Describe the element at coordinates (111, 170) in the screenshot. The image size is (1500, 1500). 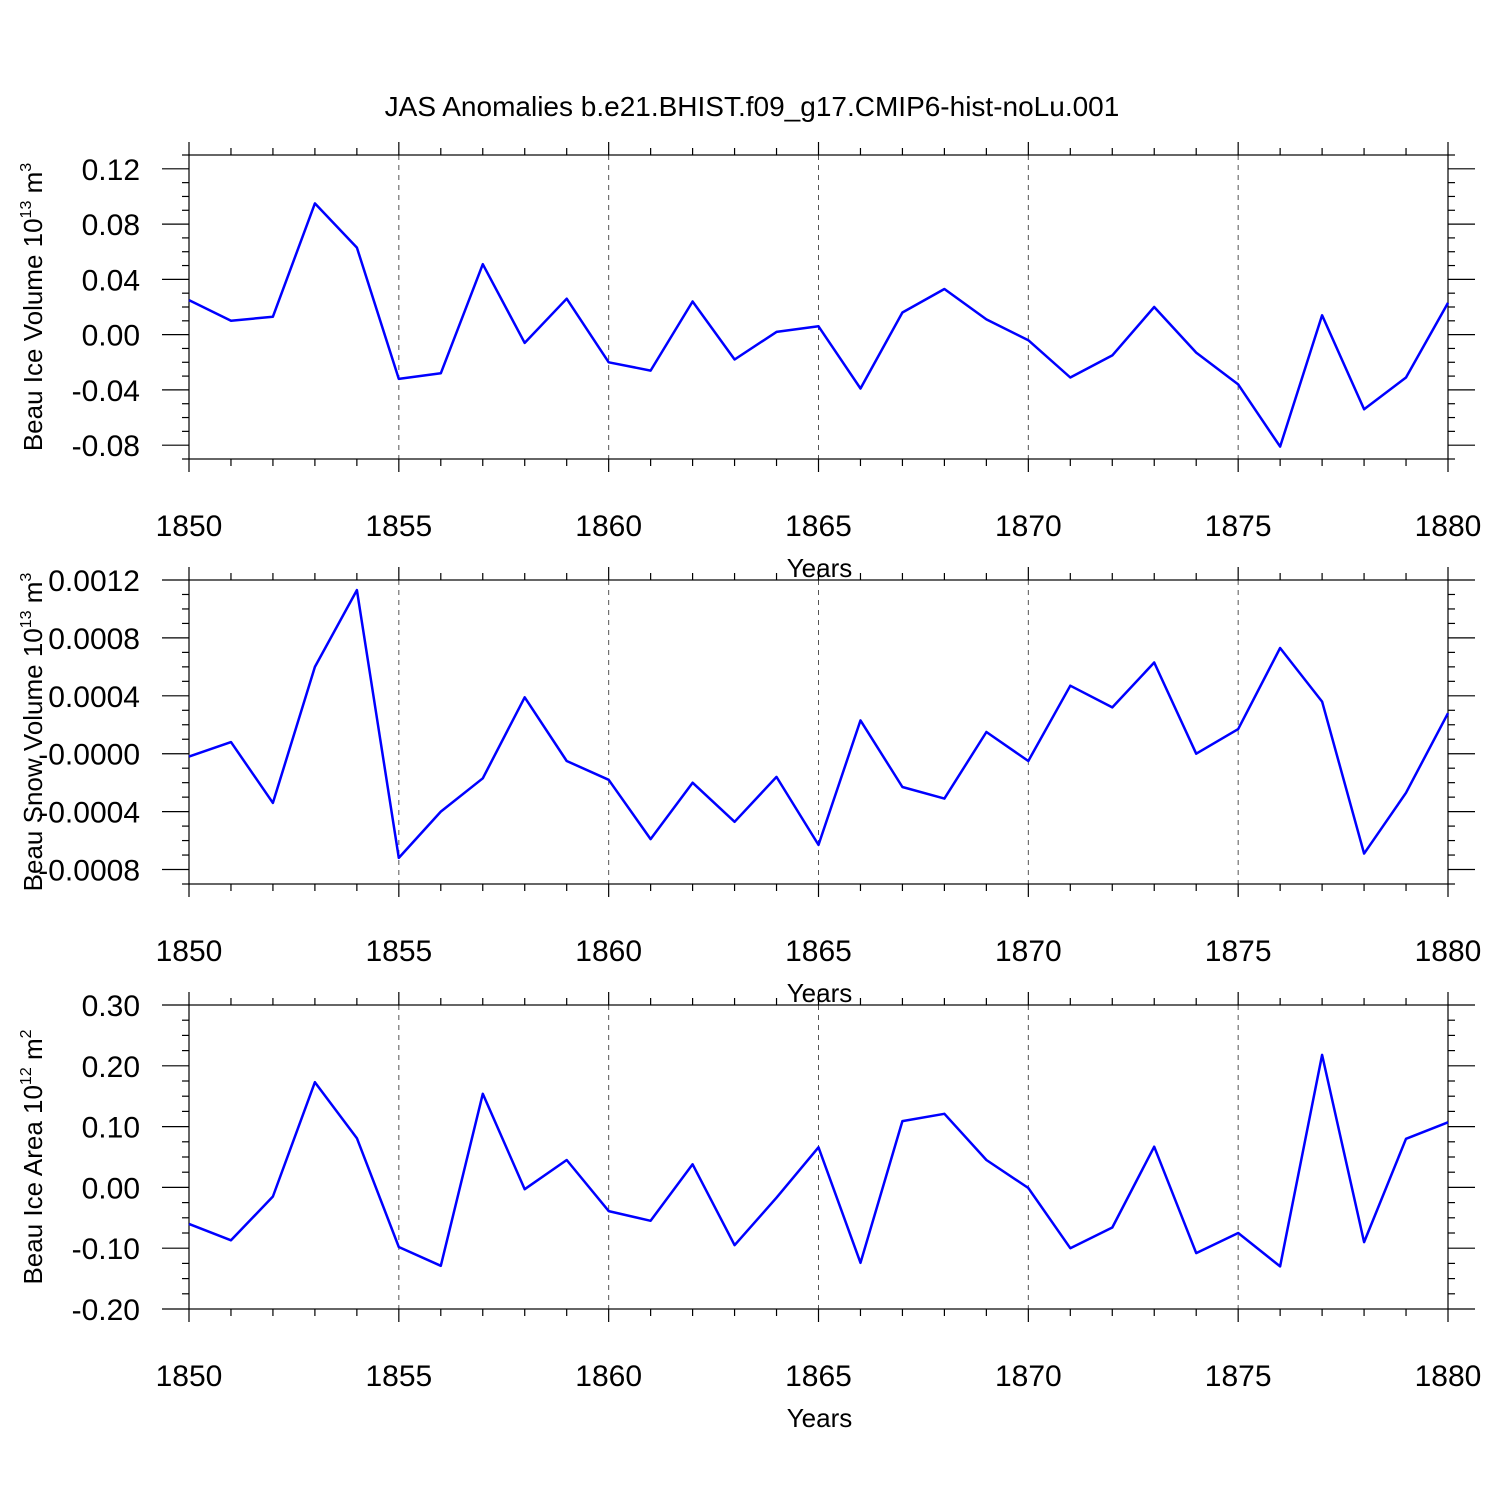
I see `y-tick-label: 0.12` at that location.